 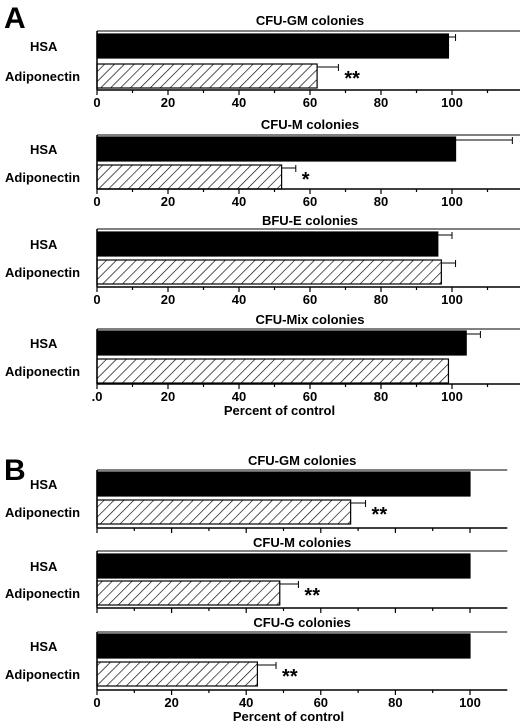 I want to click on panel-label-b: B, so click(x=15, y=470).